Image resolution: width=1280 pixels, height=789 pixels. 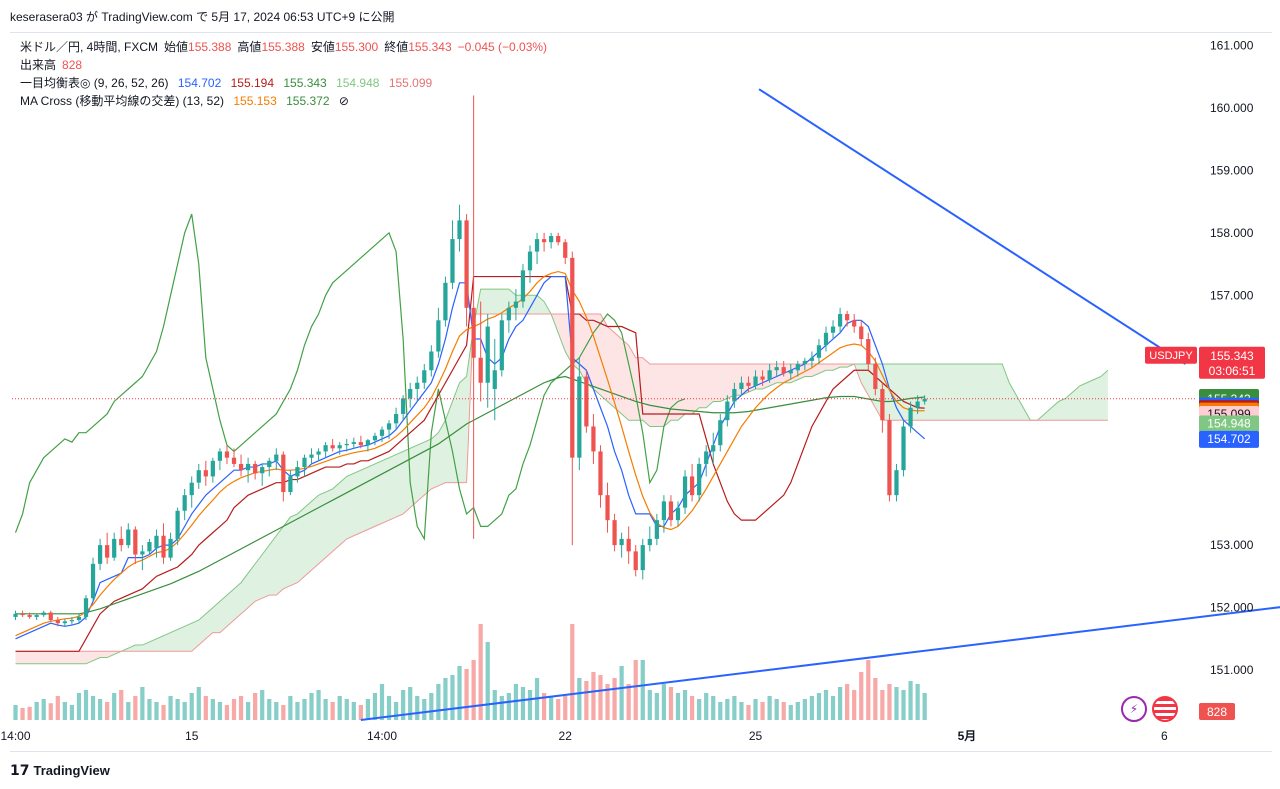 I want to click on price-label-text: 154.948, so click(x=1229, y=423).